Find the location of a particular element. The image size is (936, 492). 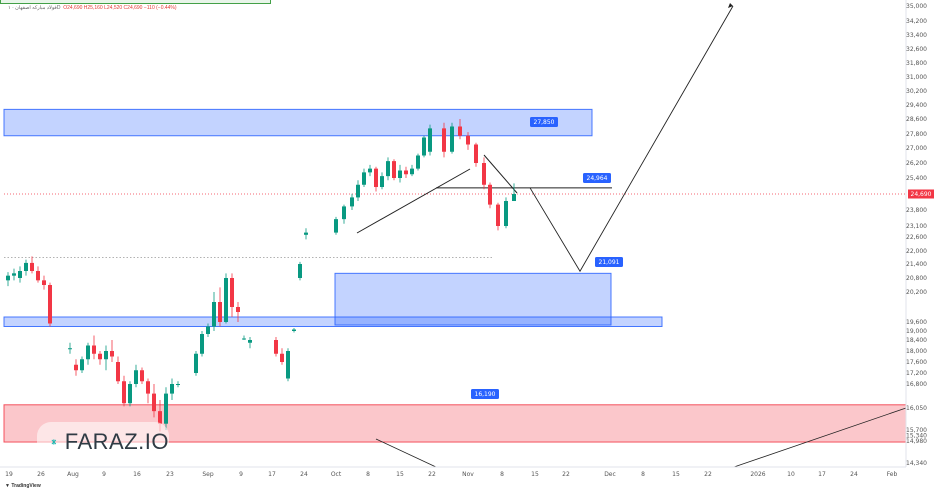

projection-path is located at coordinates (631, 139).